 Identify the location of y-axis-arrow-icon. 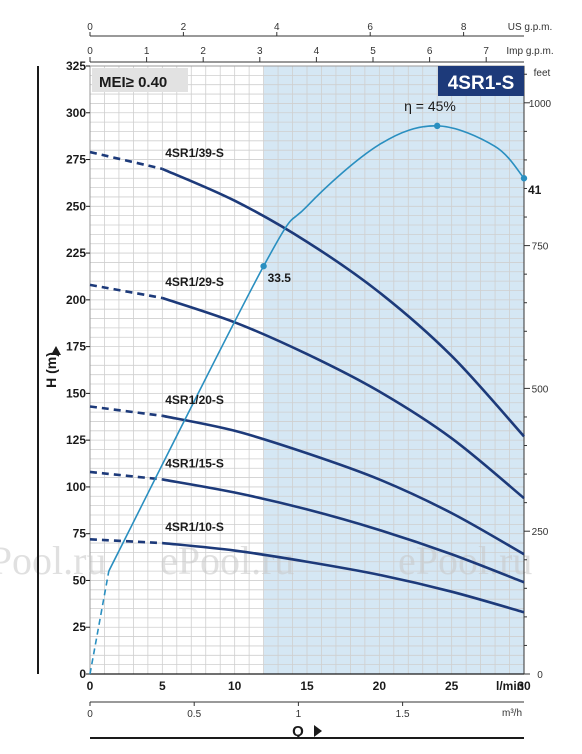
(56, 350).